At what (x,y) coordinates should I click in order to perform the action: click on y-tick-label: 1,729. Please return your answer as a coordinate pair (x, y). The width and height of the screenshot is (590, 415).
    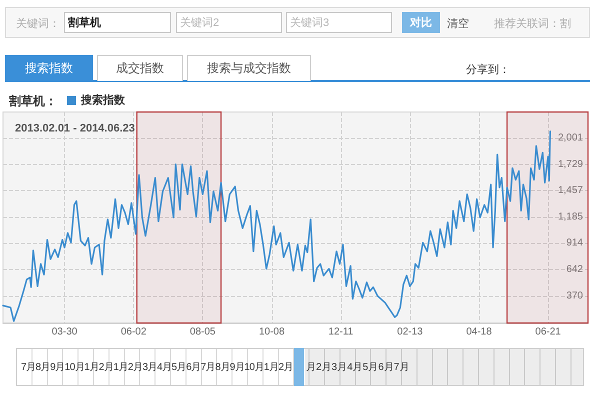
    Looking at the image, I should click on (571, 164).